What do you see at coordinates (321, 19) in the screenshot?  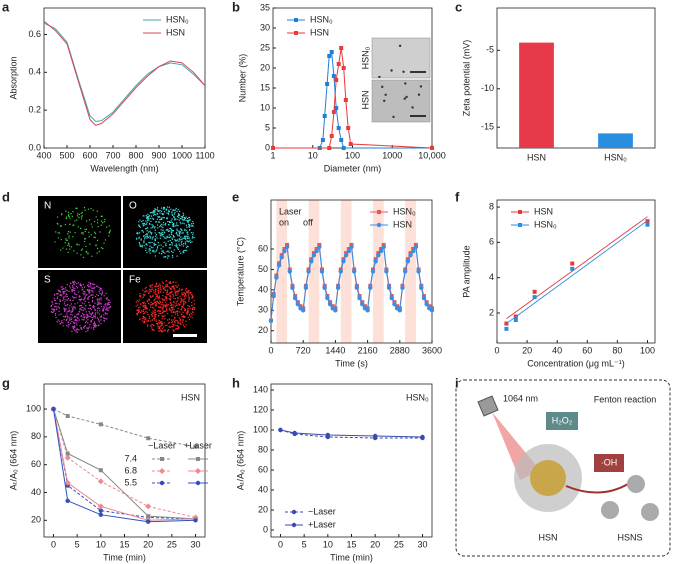 I see `legend-label: HSN₀` at bounding box center [321, 19].